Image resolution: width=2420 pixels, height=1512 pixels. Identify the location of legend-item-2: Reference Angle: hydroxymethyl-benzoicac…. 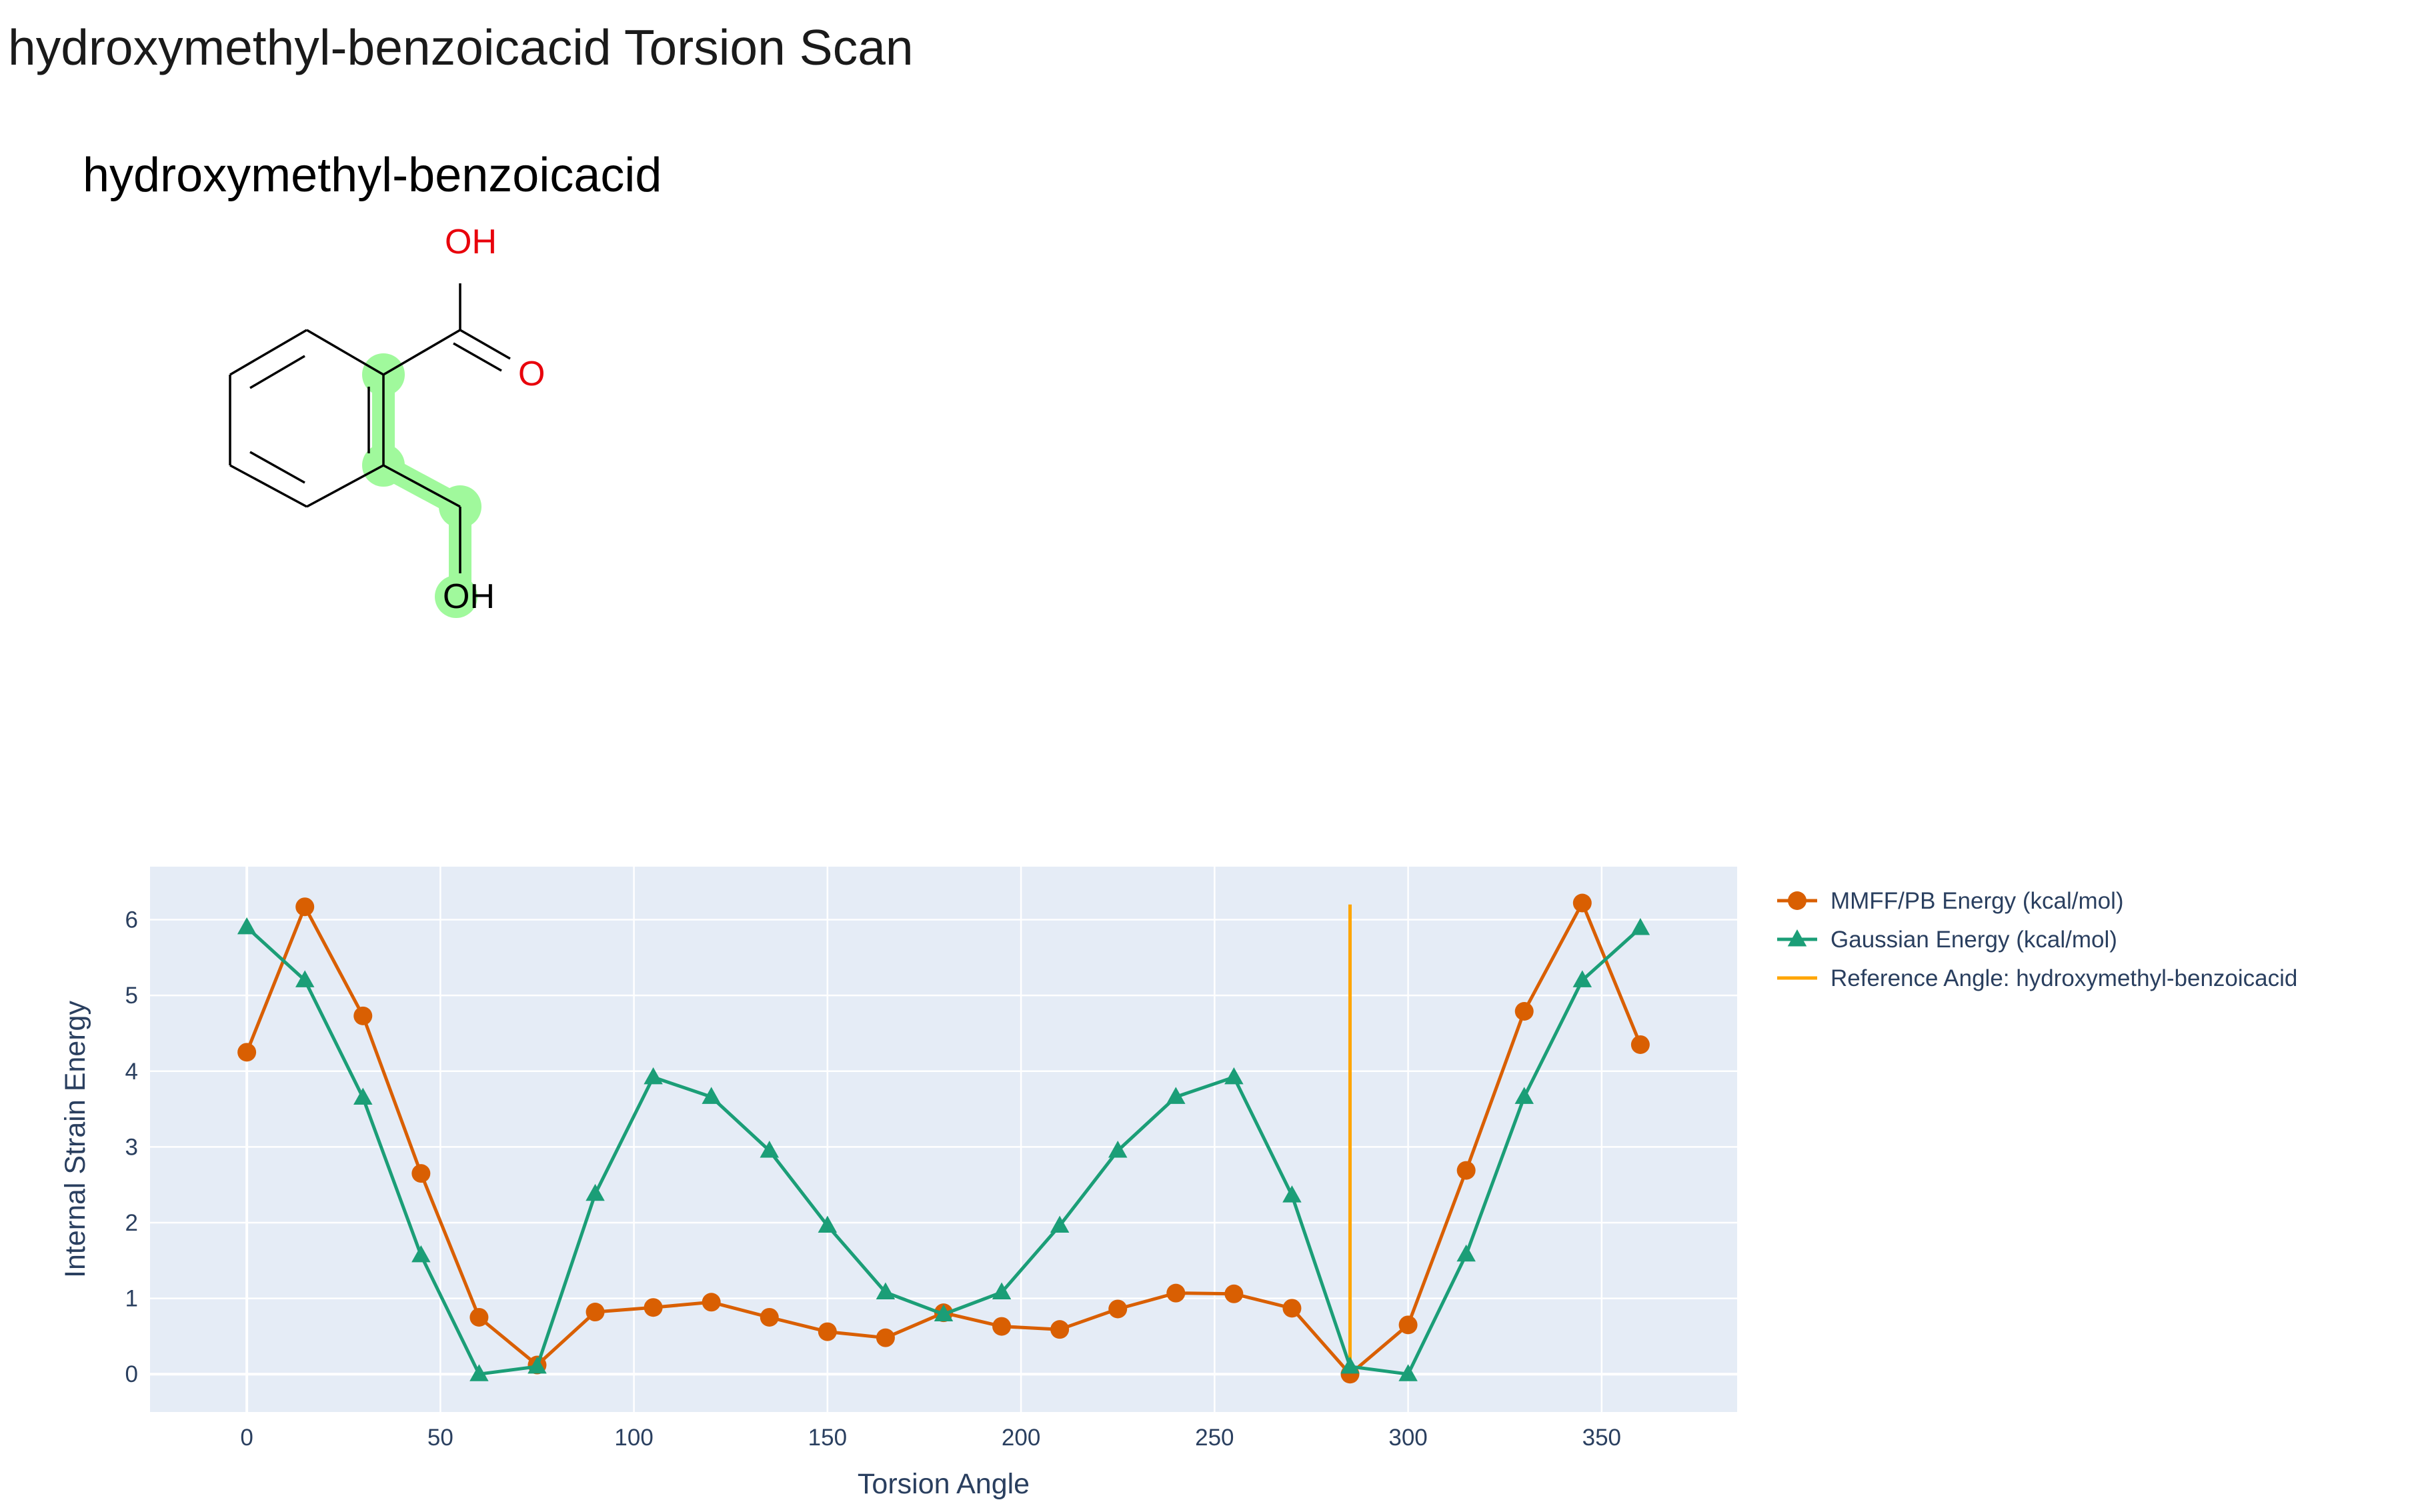
(2037, 978).